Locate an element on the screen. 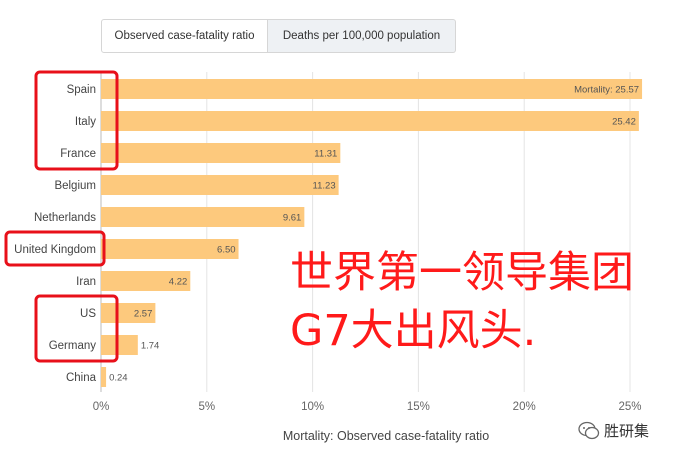 This screenshot has width=684, height=461. value-label: 2.57 is located at coordinates (143, 314).